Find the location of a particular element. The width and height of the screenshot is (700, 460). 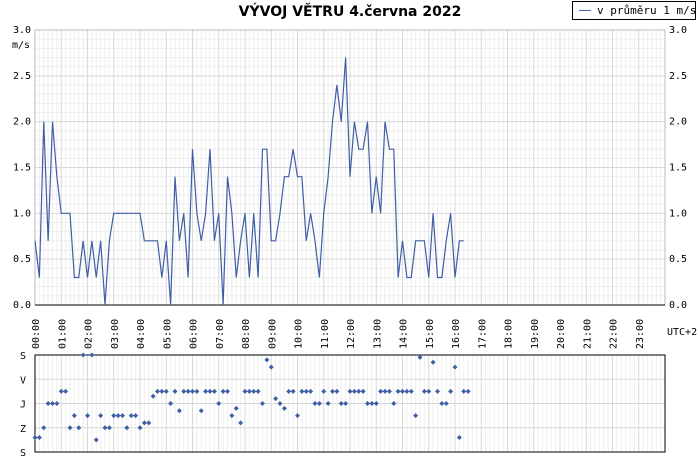

y-tick-label-left: 0.5 is located at coordinates (22, 259).